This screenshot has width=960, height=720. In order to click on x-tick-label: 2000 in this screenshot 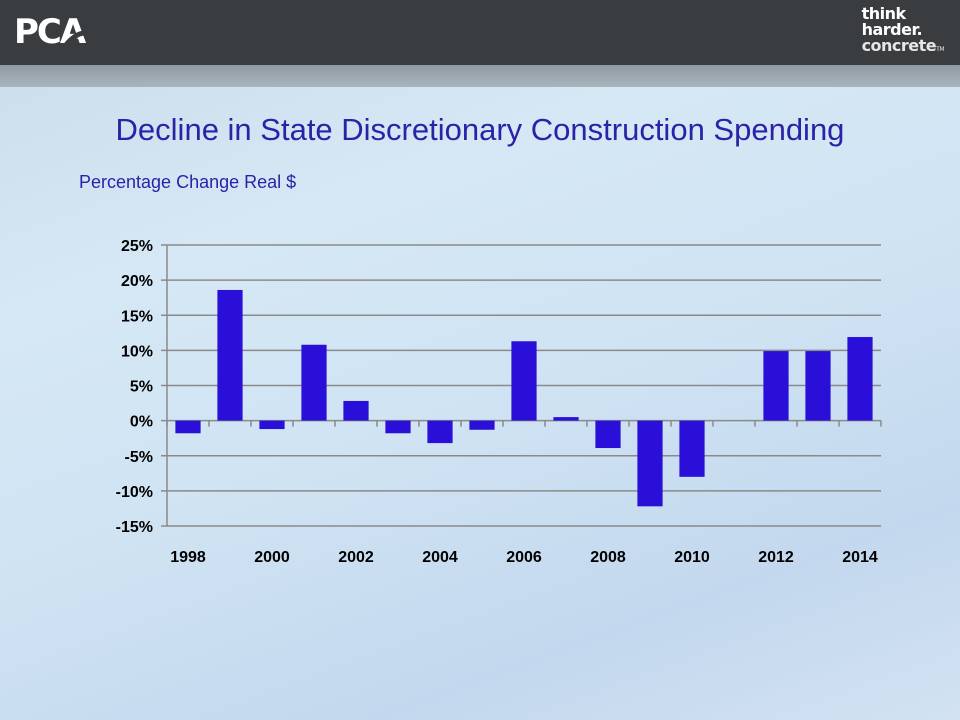, I will do `click(272, 557)`.